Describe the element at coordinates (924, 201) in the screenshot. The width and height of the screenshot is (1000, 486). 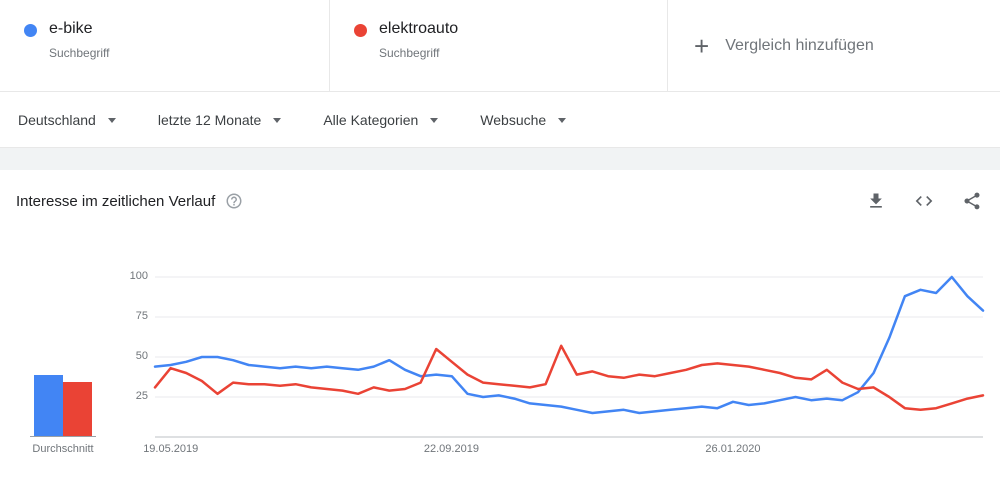
I see `embed-icon` at that location.